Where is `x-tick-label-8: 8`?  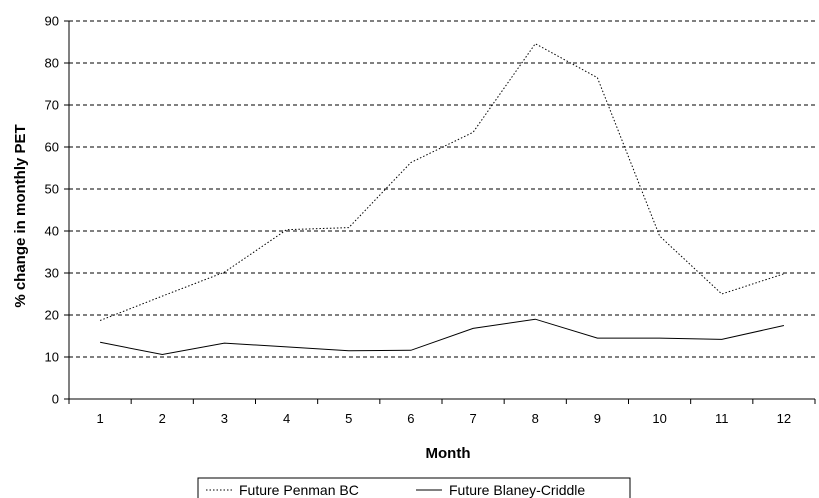 x-tick-label-8: 8 is located at coordinates (535, 418).